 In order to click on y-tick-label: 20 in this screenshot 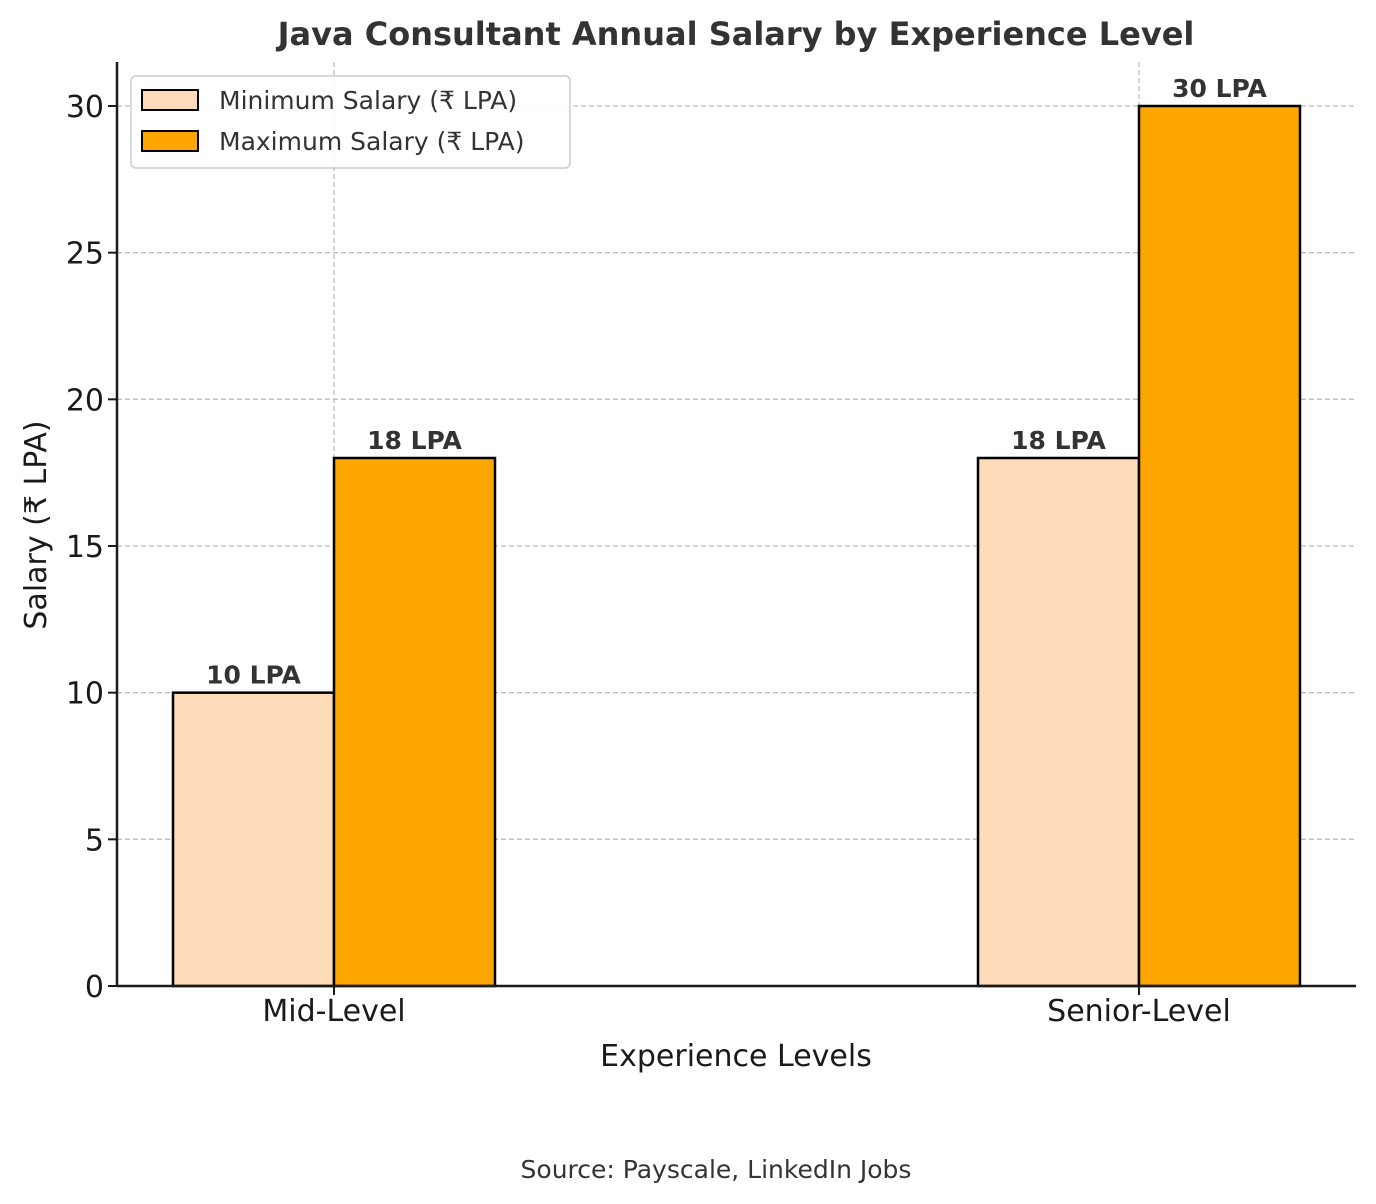, I will do `click(85, 400)`.